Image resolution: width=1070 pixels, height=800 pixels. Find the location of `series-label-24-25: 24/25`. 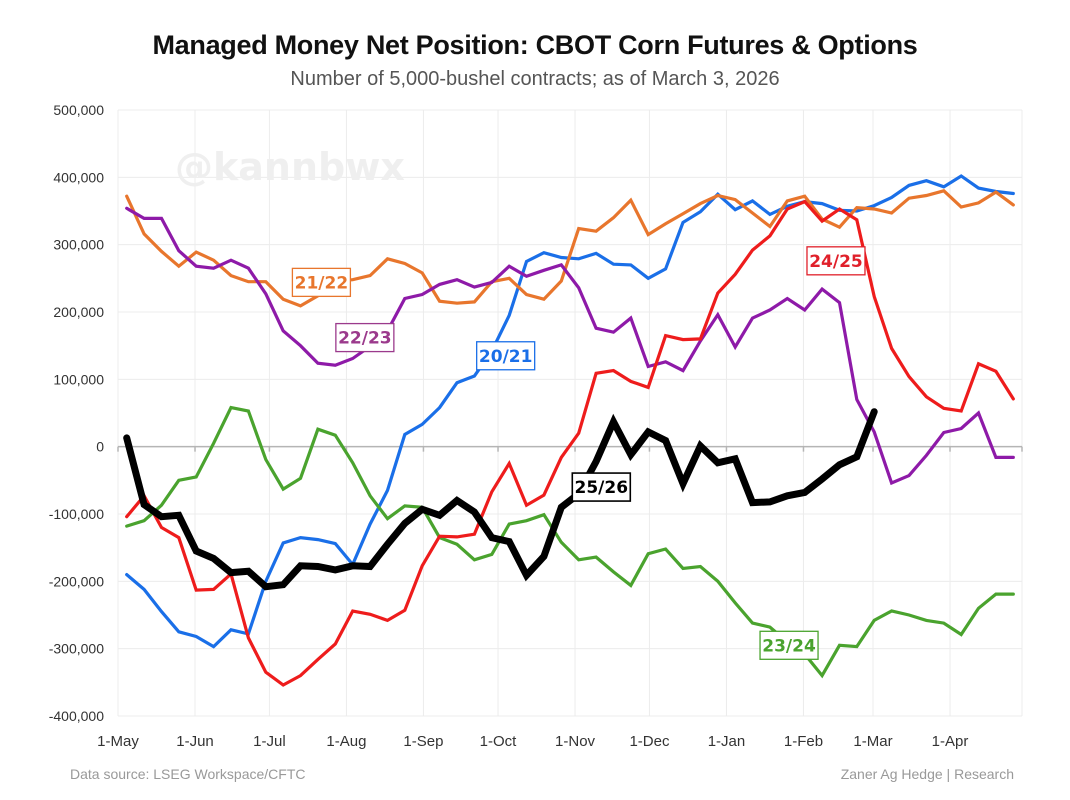

series-label-24-25: 24/25 is located at coordinates (836, 261).